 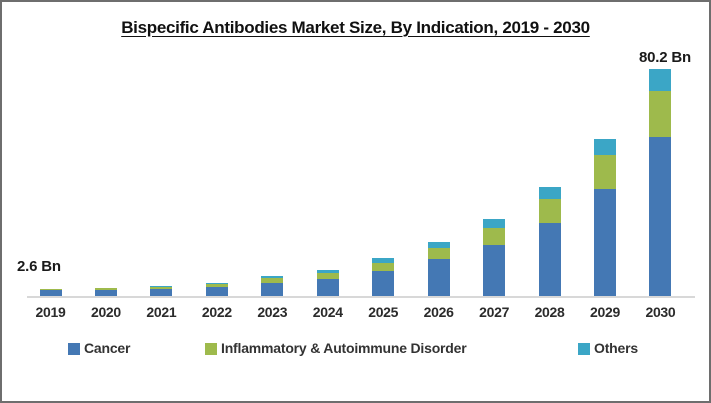 I want to click on bar-2020, so click(x=105, y=291).